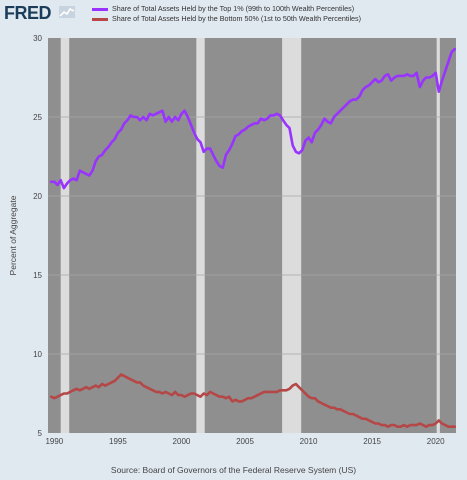 This screenshot has height=480, width=467. I want to click on x-tick-label-2010: 2010, so click(309, 441).